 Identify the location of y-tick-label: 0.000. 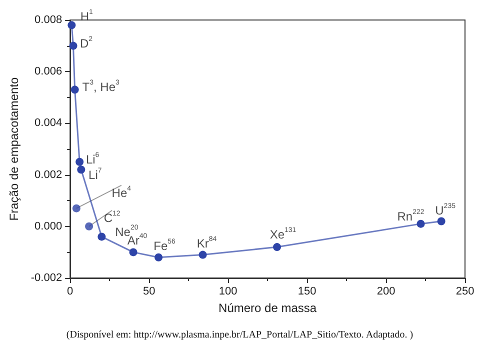
(48, 226).